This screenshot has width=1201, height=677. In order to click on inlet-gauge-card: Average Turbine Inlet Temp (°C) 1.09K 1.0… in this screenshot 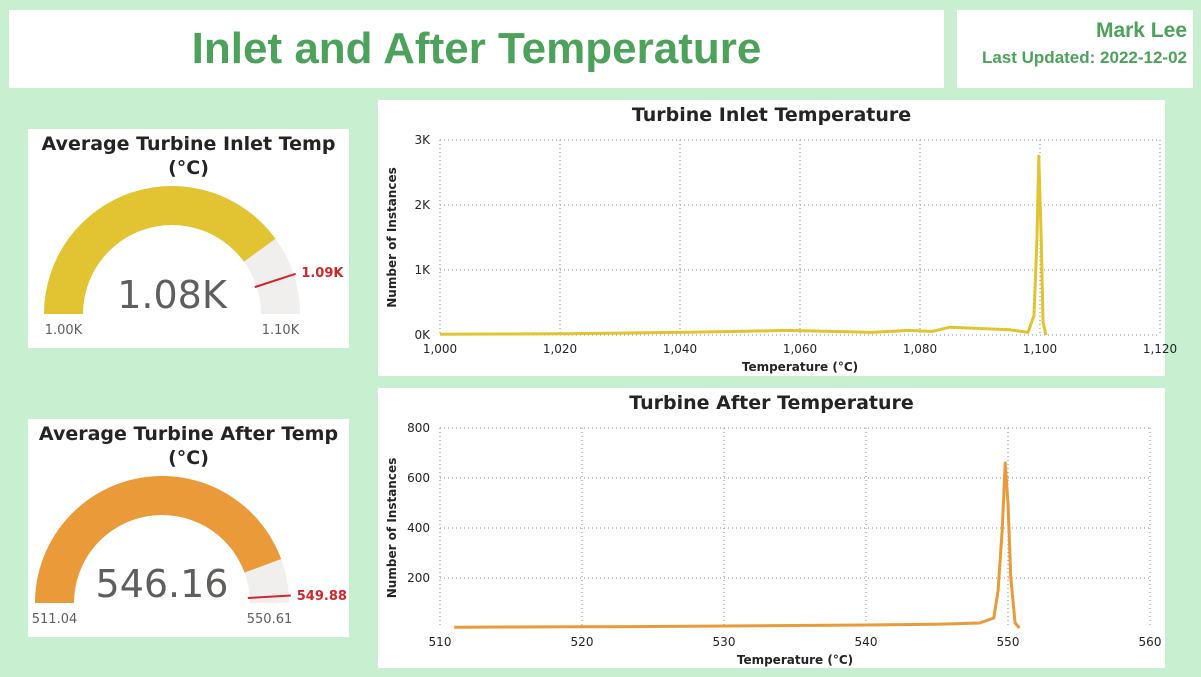, I will do `click(188, 238)`.